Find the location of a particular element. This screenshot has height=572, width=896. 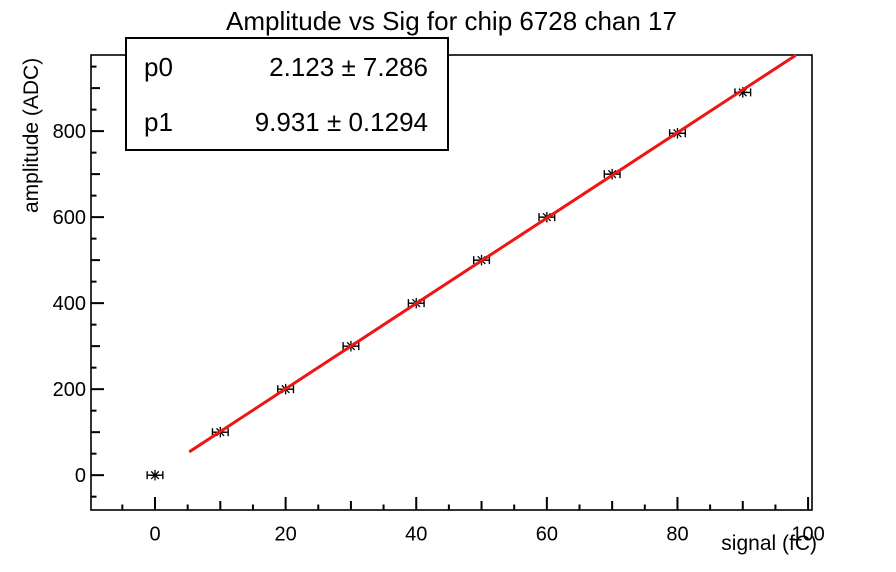

stats-row-p0: p0 2.123 ± 7.286 is located at coordinates (287, 67).